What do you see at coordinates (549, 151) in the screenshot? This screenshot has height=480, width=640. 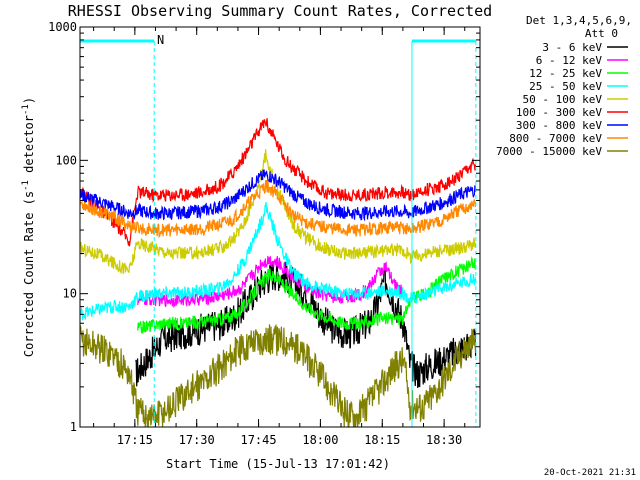 I see `legend-label: 7000 - 15000 keV` at bounding box center [549, 151].